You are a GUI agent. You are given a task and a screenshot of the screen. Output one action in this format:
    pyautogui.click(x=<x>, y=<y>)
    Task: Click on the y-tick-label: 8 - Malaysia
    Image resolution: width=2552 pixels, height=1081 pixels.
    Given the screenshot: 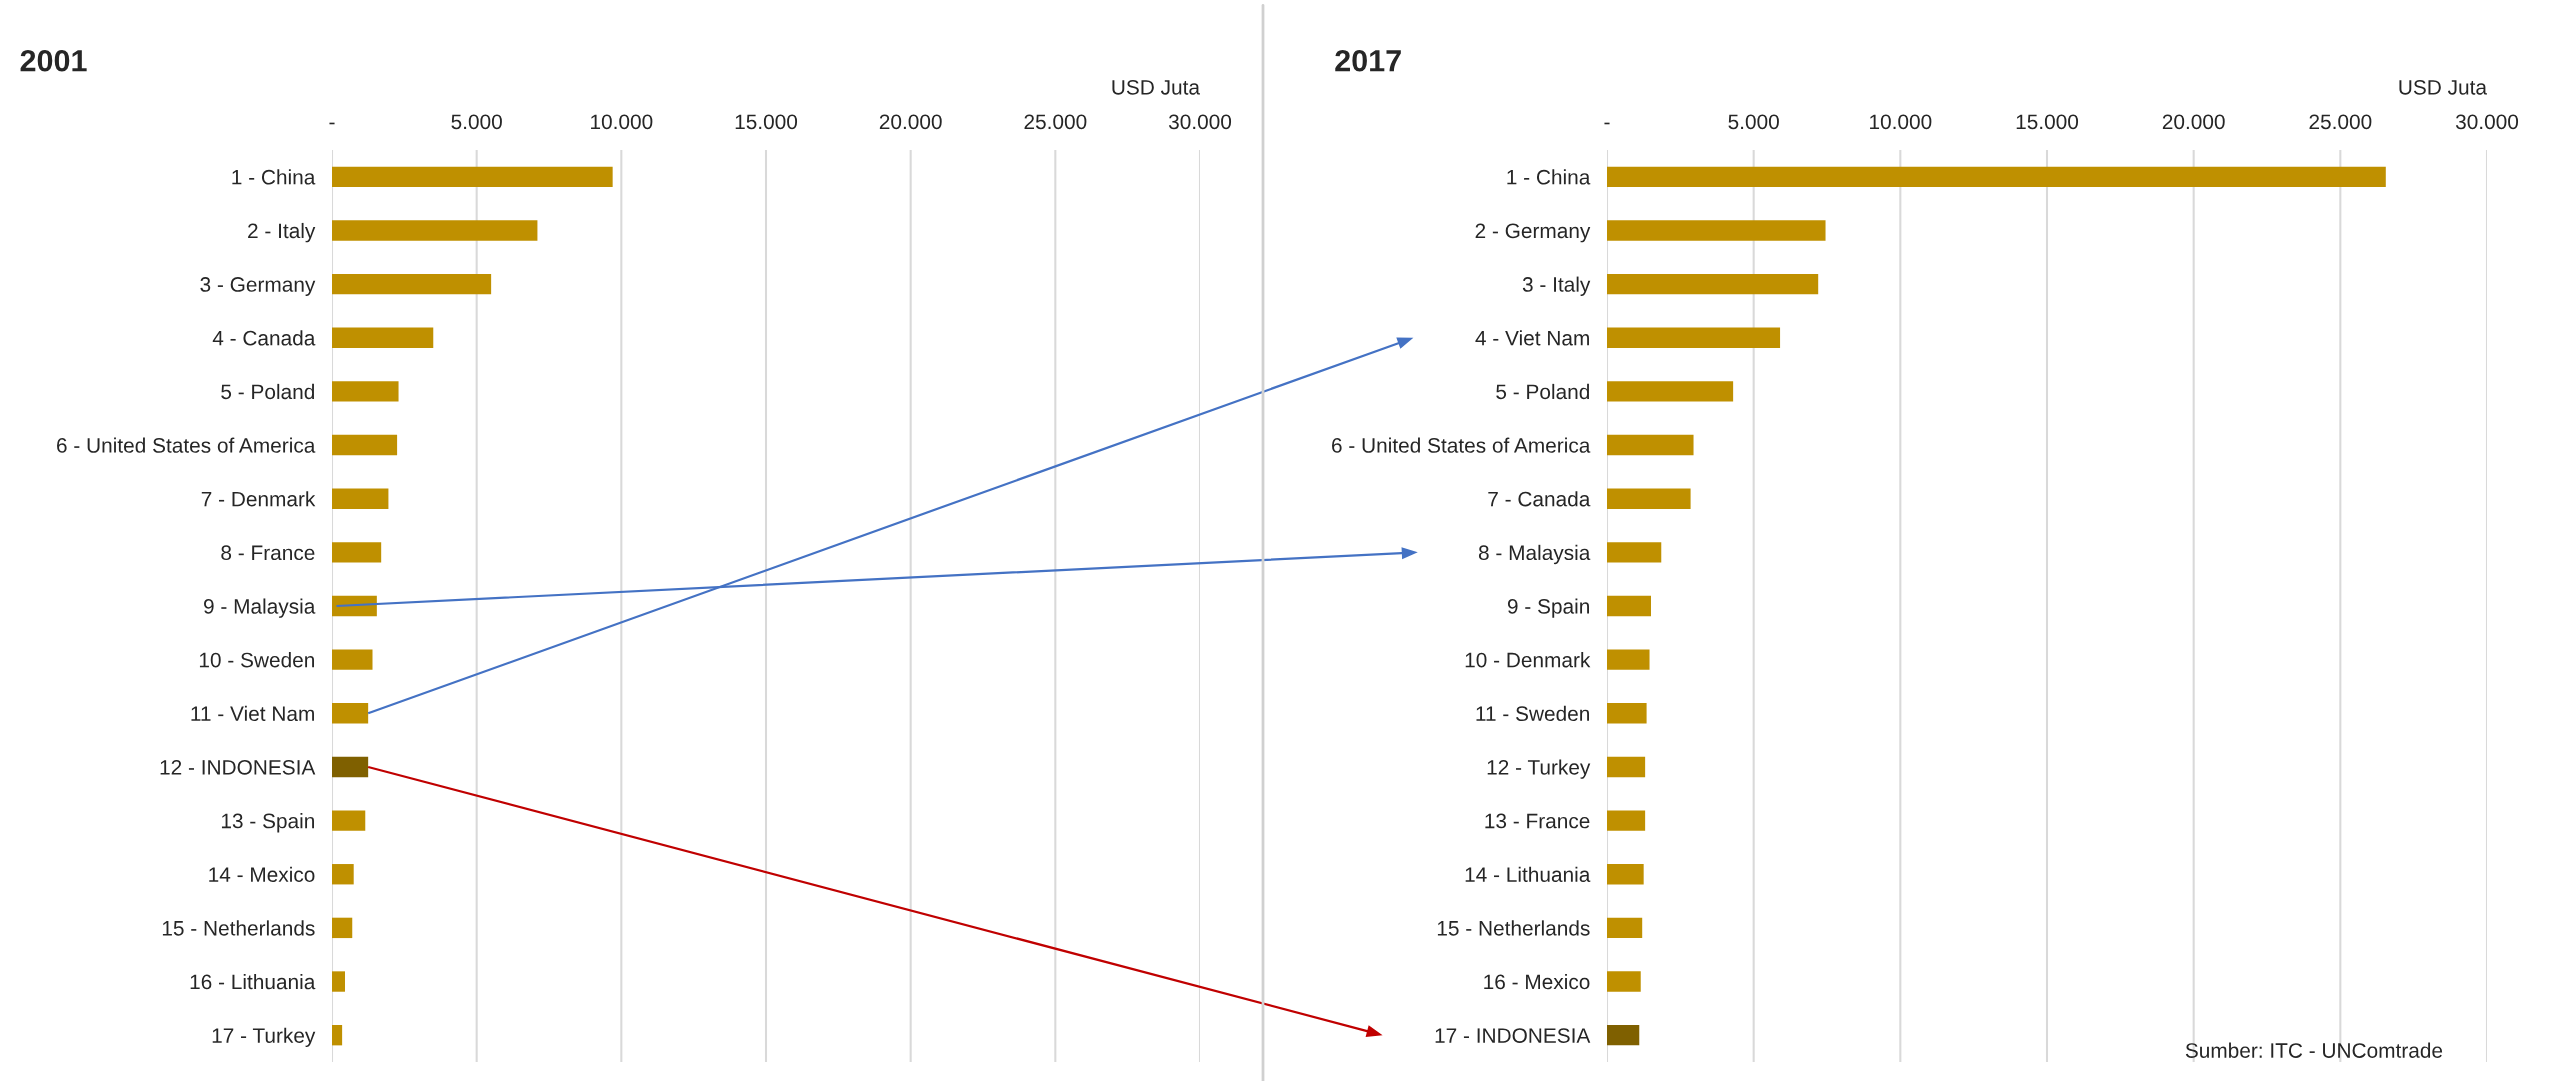 What is the action you would take?
    pyautogui.click(x=1534, y=554)
    